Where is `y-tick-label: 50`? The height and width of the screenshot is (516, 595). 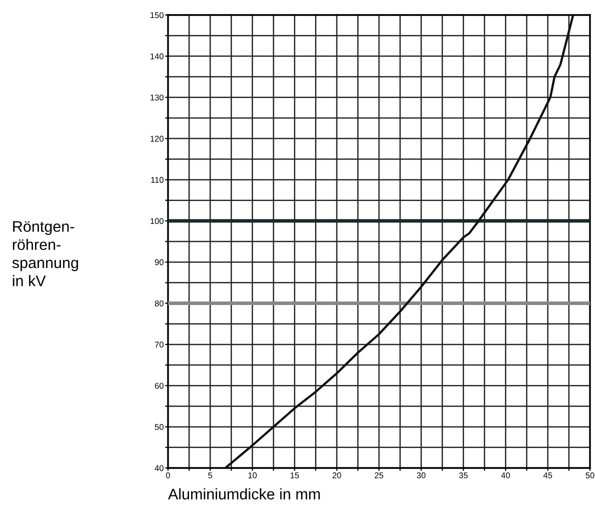
y-tick-label: 50 is located at coordinates (159, 427).